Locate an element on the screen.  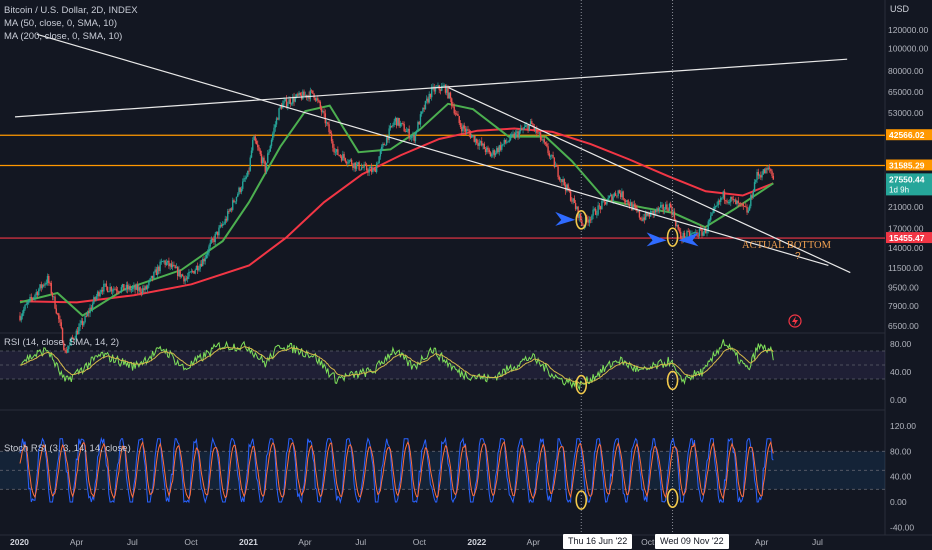
time-tick-label: Oct is located at coordinates (648, 542).